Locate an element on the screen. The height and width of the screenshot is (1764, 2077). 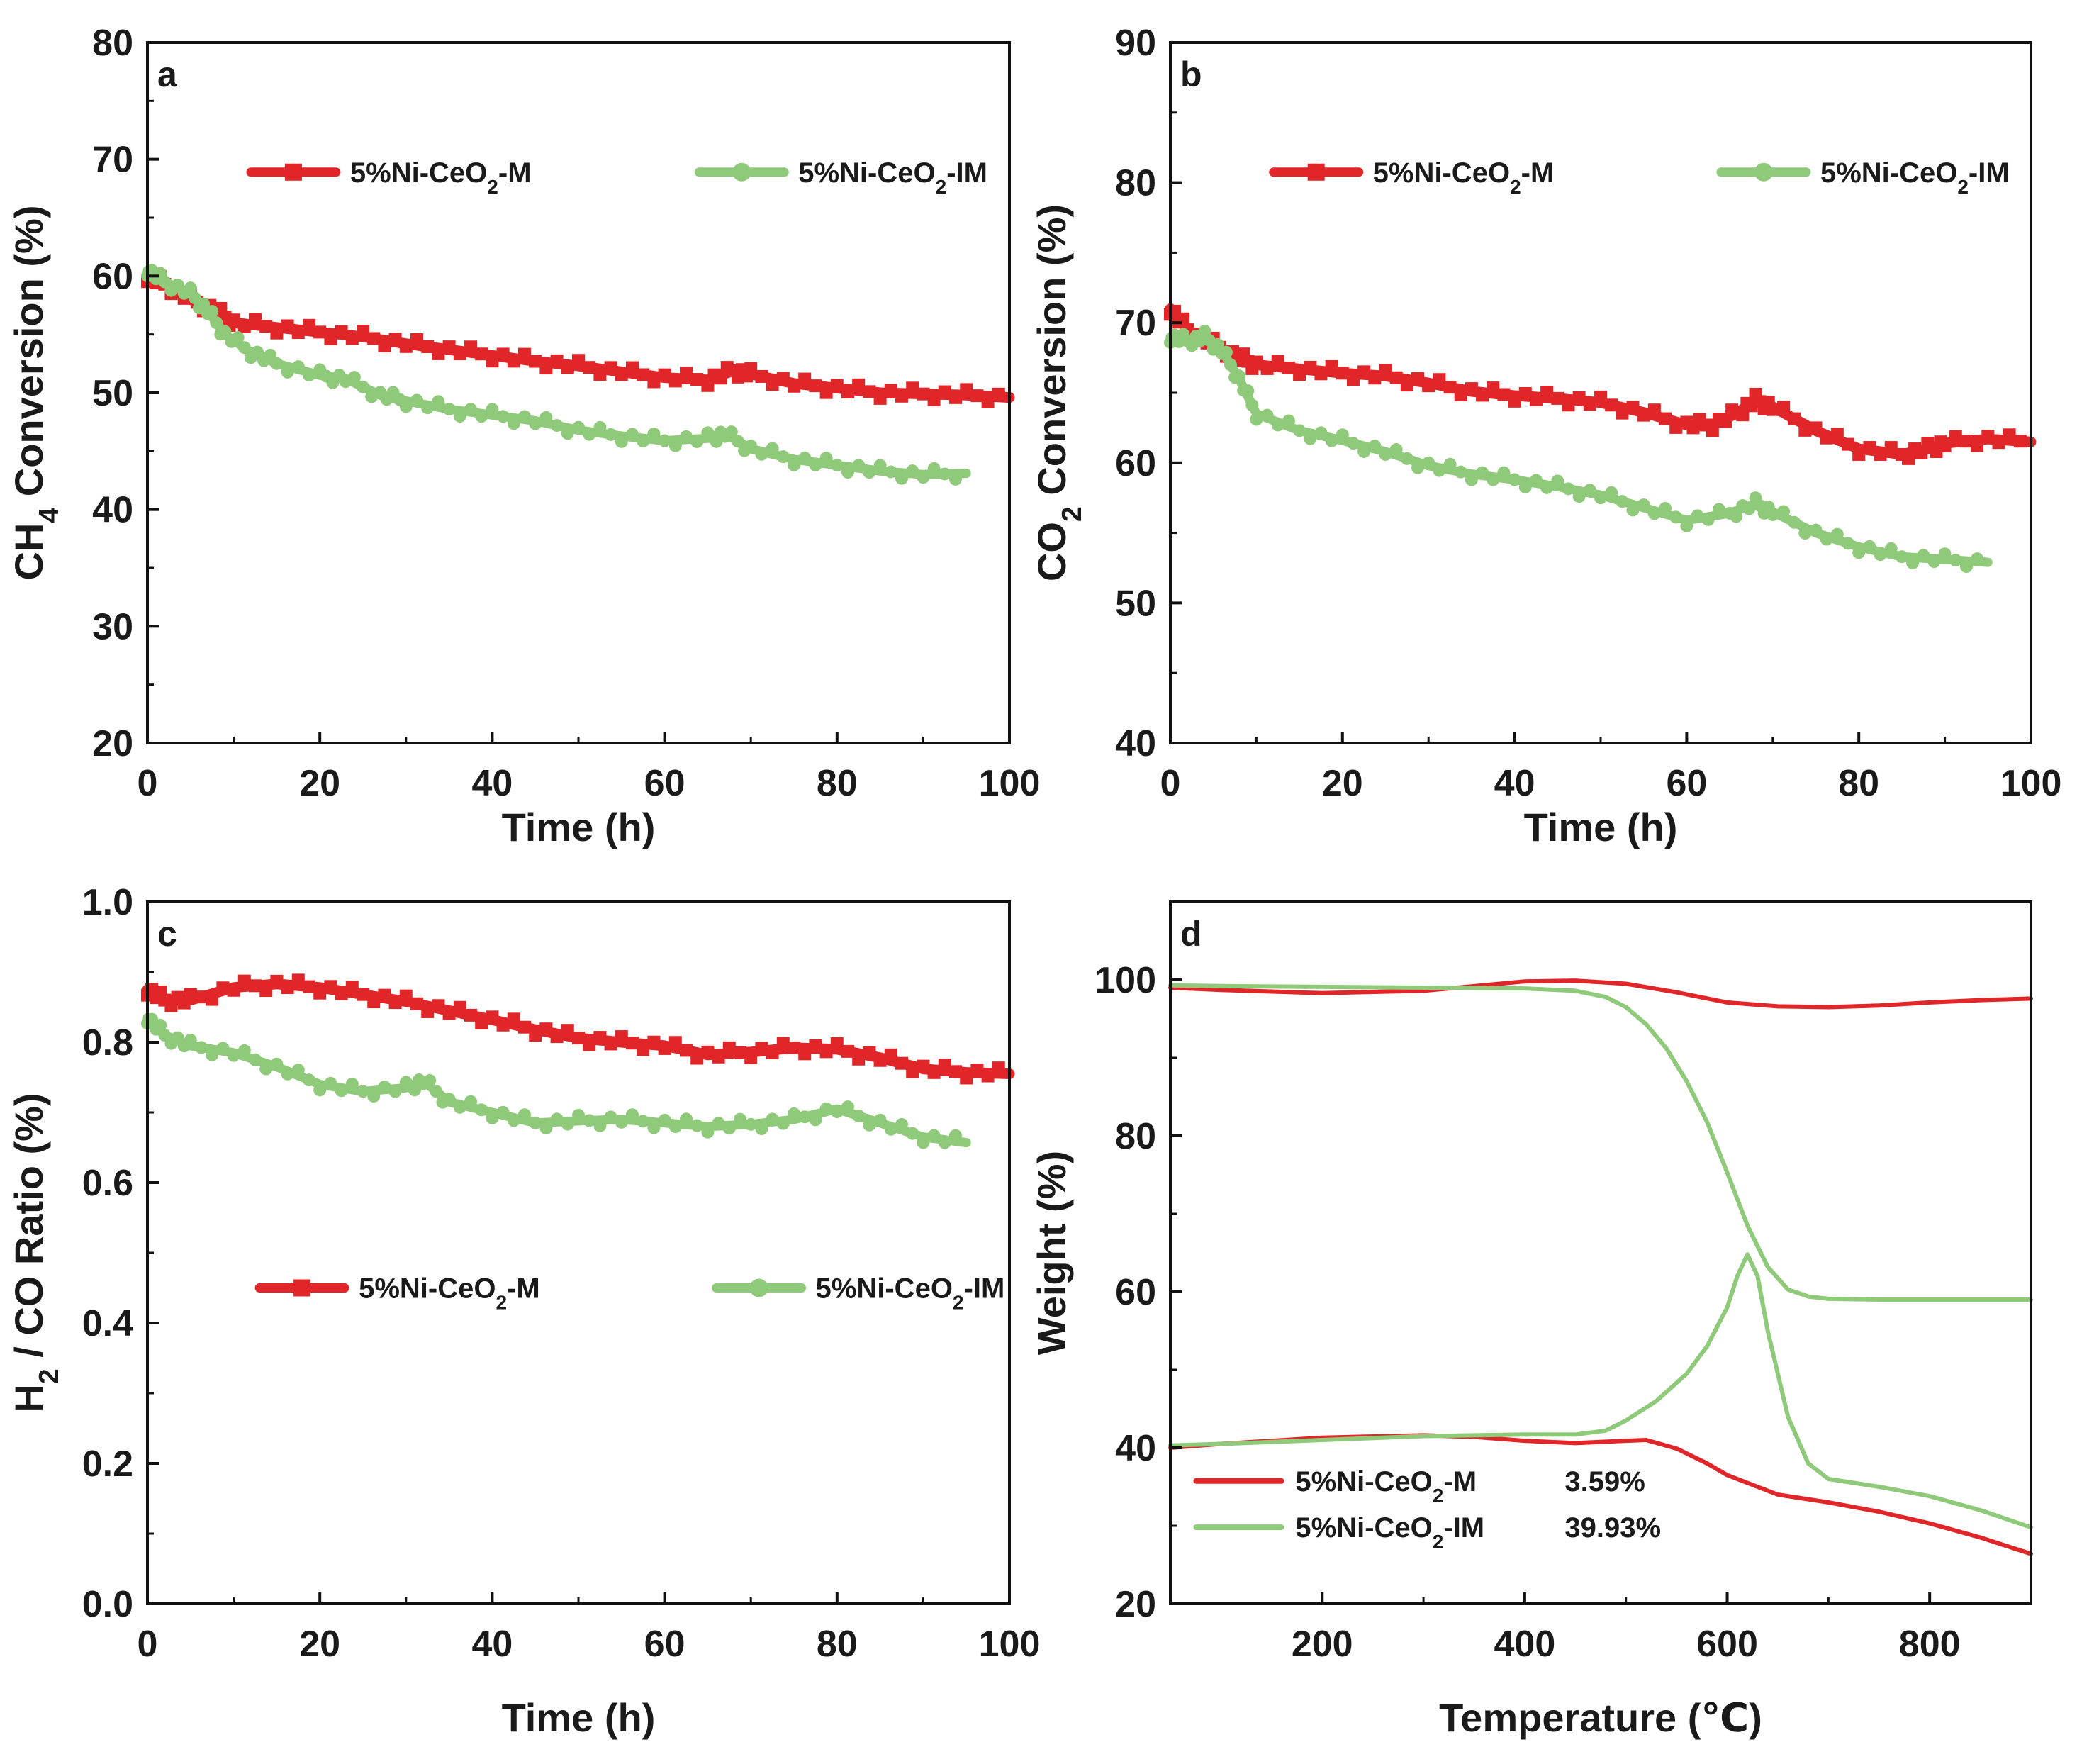
legend-label-b-1-part-0: 5%Ni-CeO is located at coordinates (1888, 173).